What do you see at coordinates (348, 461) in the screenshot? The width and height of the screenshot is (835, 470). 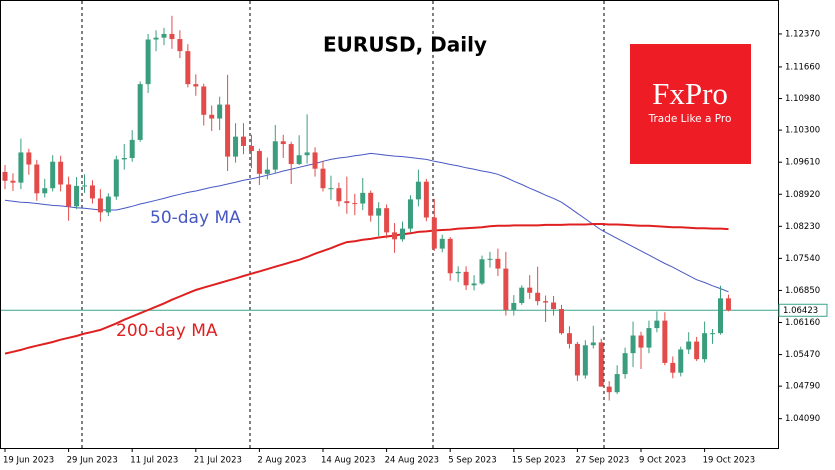 I see `x-tick-label: 14 Aug 2023` at bounding box center [348, 461].